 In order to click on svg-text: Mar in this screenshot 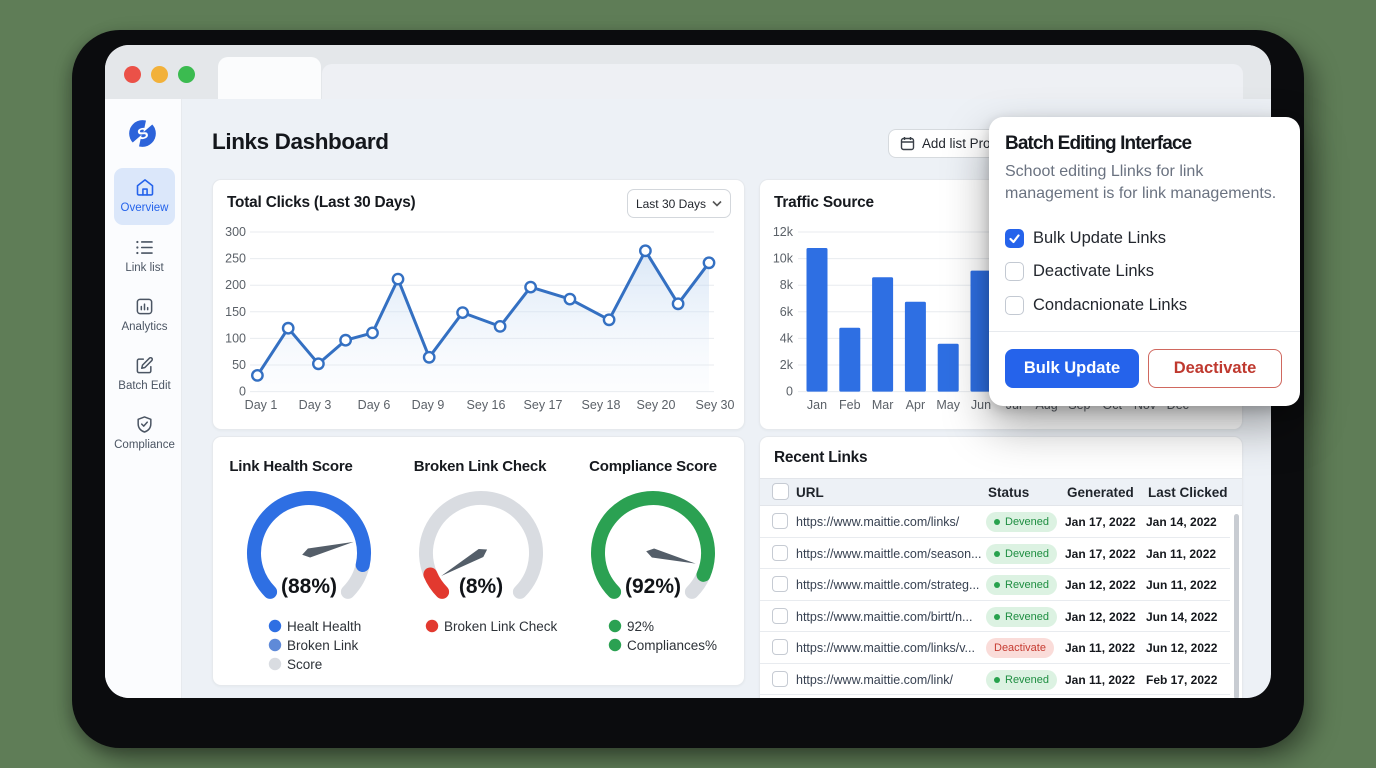, I will do `click(883, 405)`.